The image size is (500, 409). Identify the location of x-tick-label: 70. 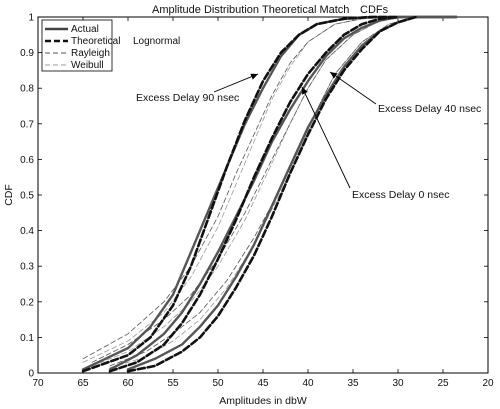
(38, 383).